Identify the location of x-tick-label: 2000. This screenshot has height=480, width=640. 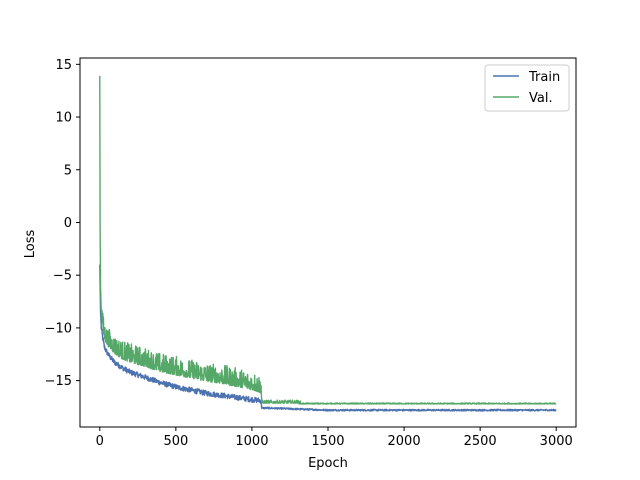
(404, 441).